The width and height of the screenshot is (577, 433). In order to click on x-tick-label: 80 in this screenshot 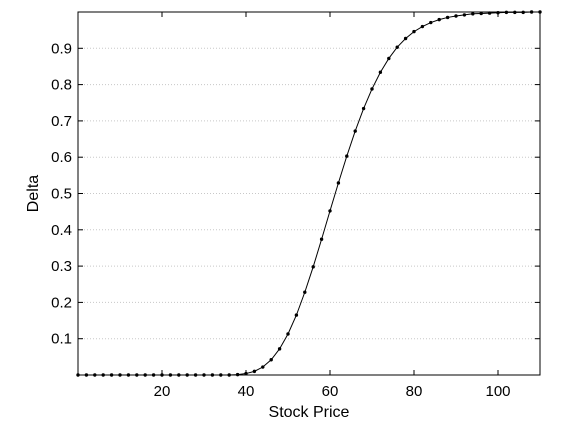, I will do `click(414, 391)`.